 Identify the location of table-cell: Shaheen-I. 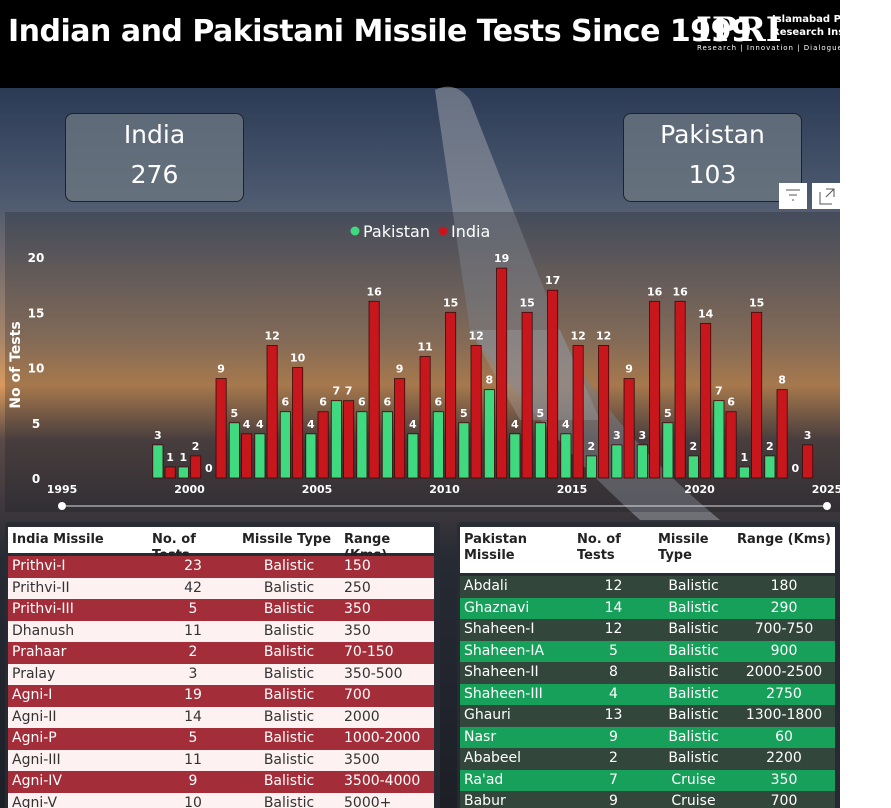
(499, 629).